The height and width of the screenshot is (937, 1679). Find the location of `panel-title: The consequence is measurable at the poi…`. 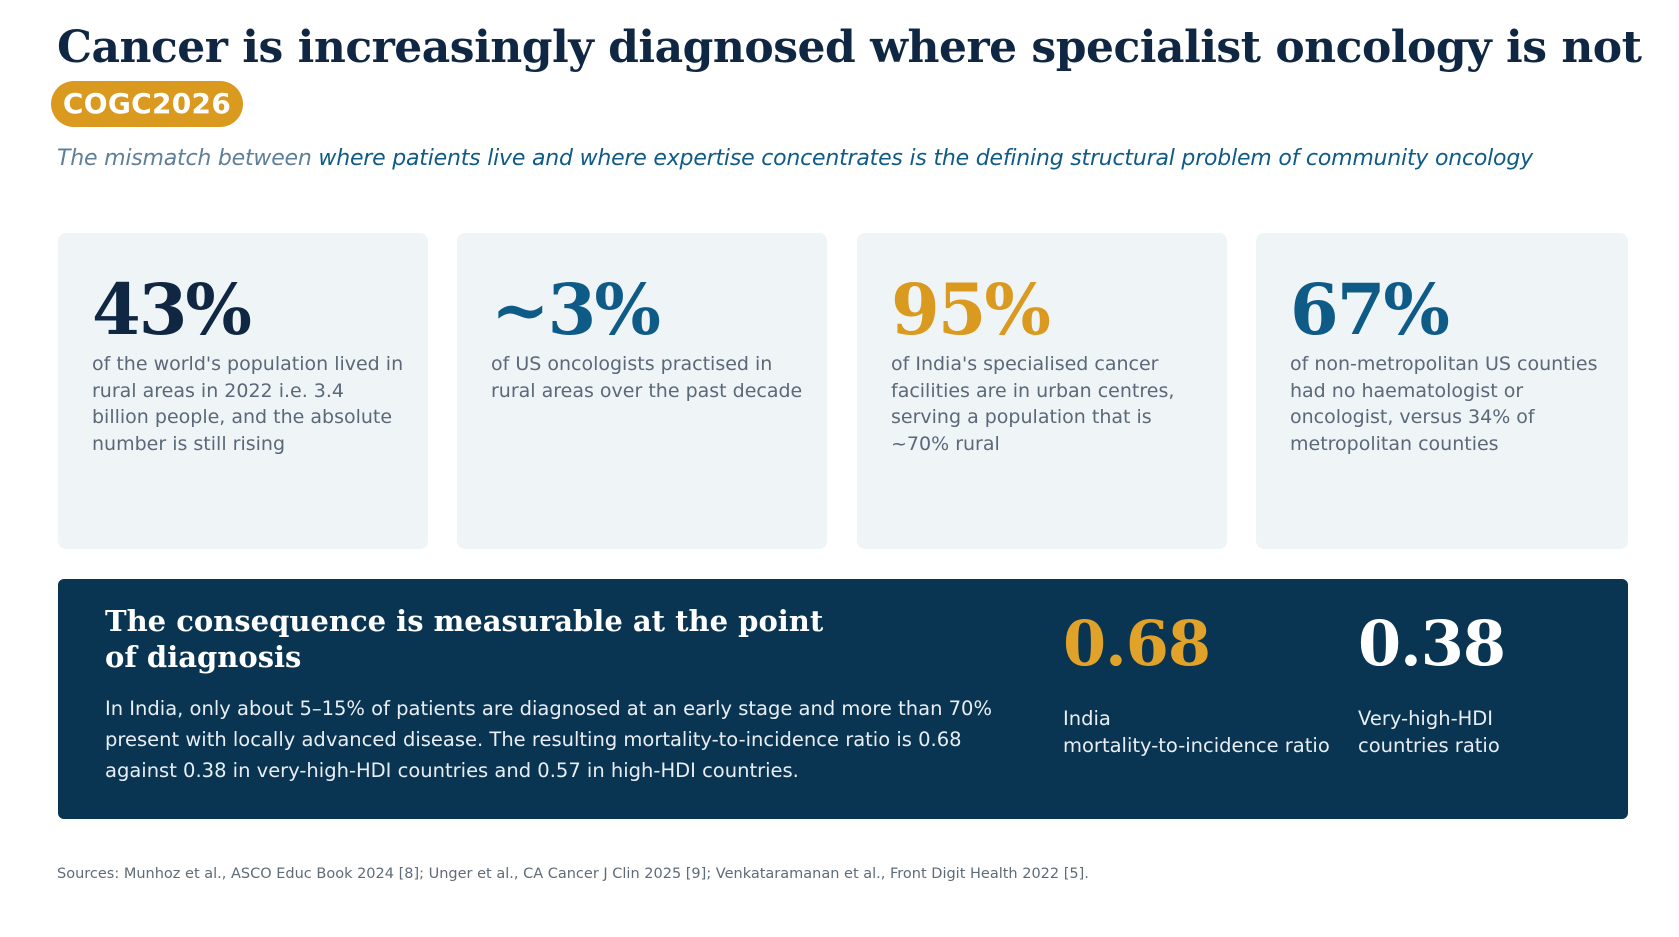

panel-title: The consequence is measurable at the poi… is located at coordinates (464, 639).